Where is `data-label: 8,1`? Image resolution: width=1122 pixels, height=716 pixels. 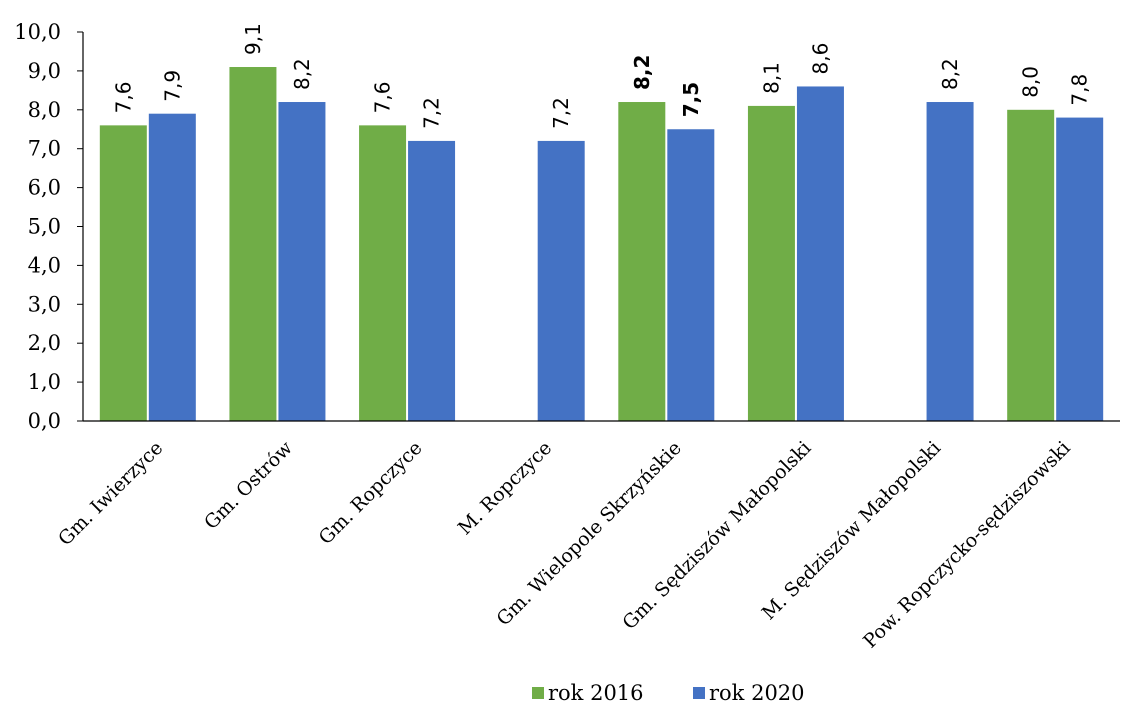
data-label: 8,1 is located at coordinates (771, 78).